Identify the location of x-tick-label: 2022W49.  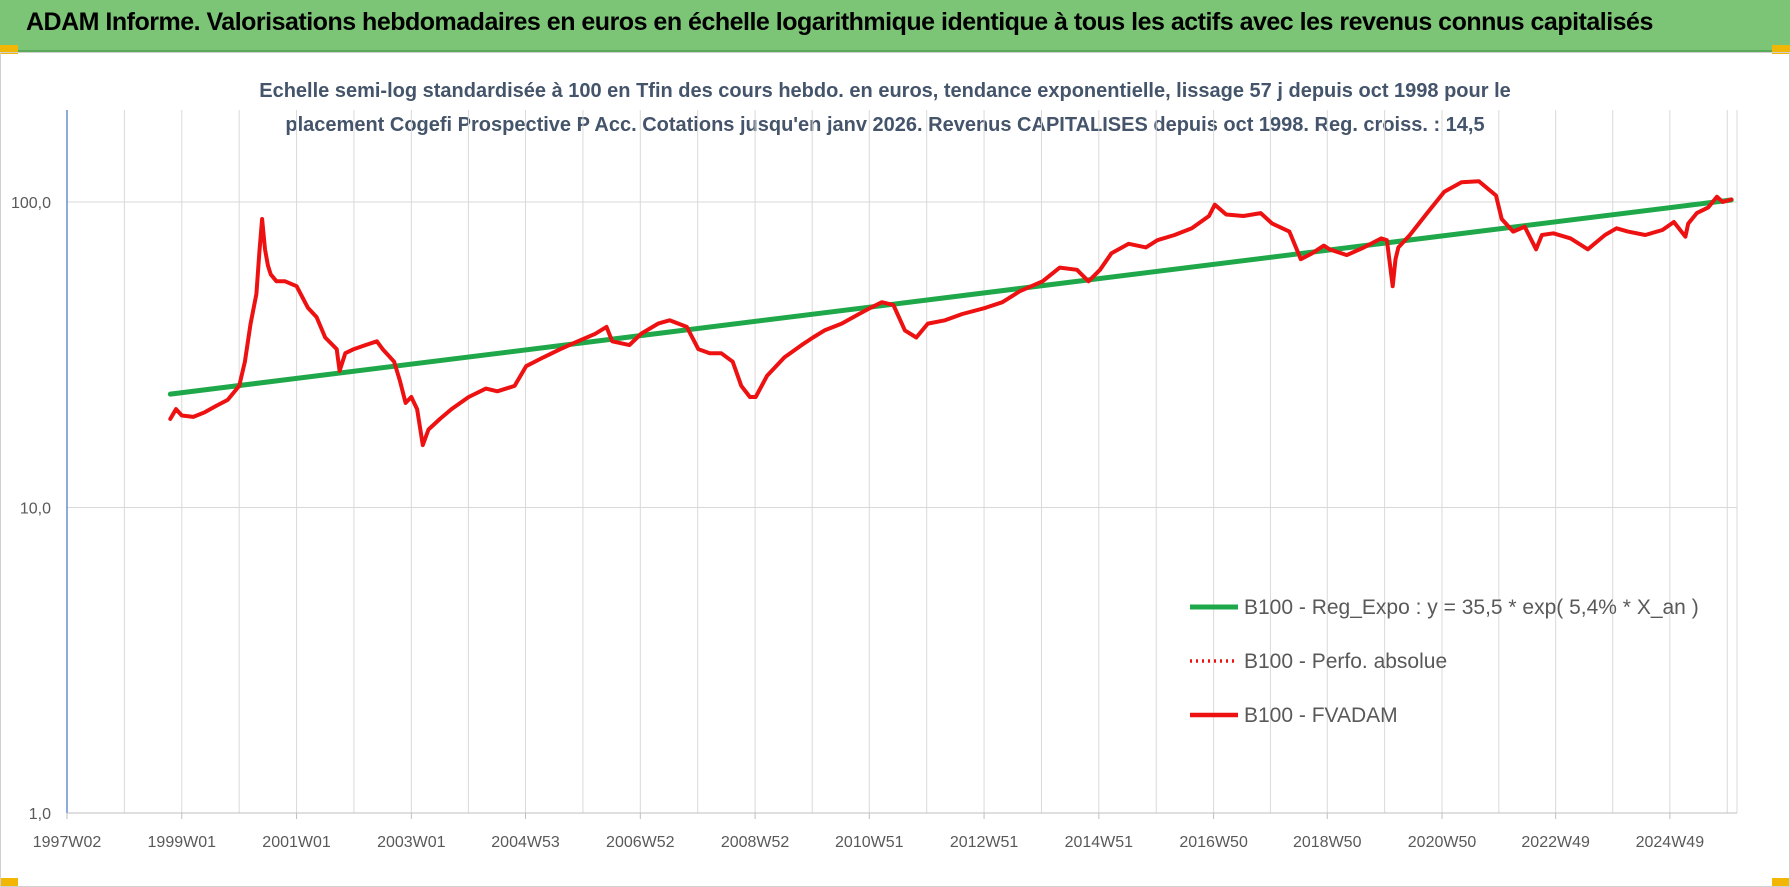
(1555, 842).